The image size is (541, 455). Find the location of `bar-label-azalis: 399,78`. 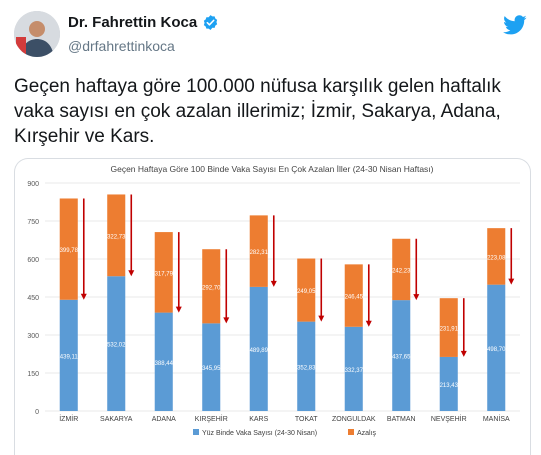

bar-label-azalis: 399,78 is located at coordinates (69, 251).